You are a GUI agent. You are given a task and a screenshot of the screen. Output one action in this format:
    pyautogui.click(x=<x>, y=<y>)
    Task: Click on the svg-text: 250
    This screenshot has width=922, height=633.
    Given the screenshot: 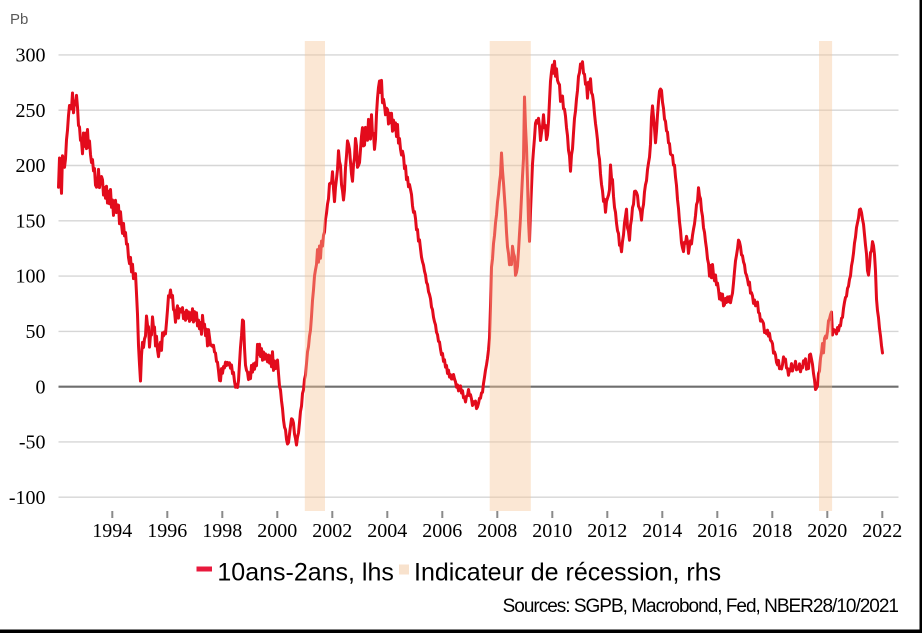 What is the action you would take?
    pyautogui.click(x=31, y=111)
    